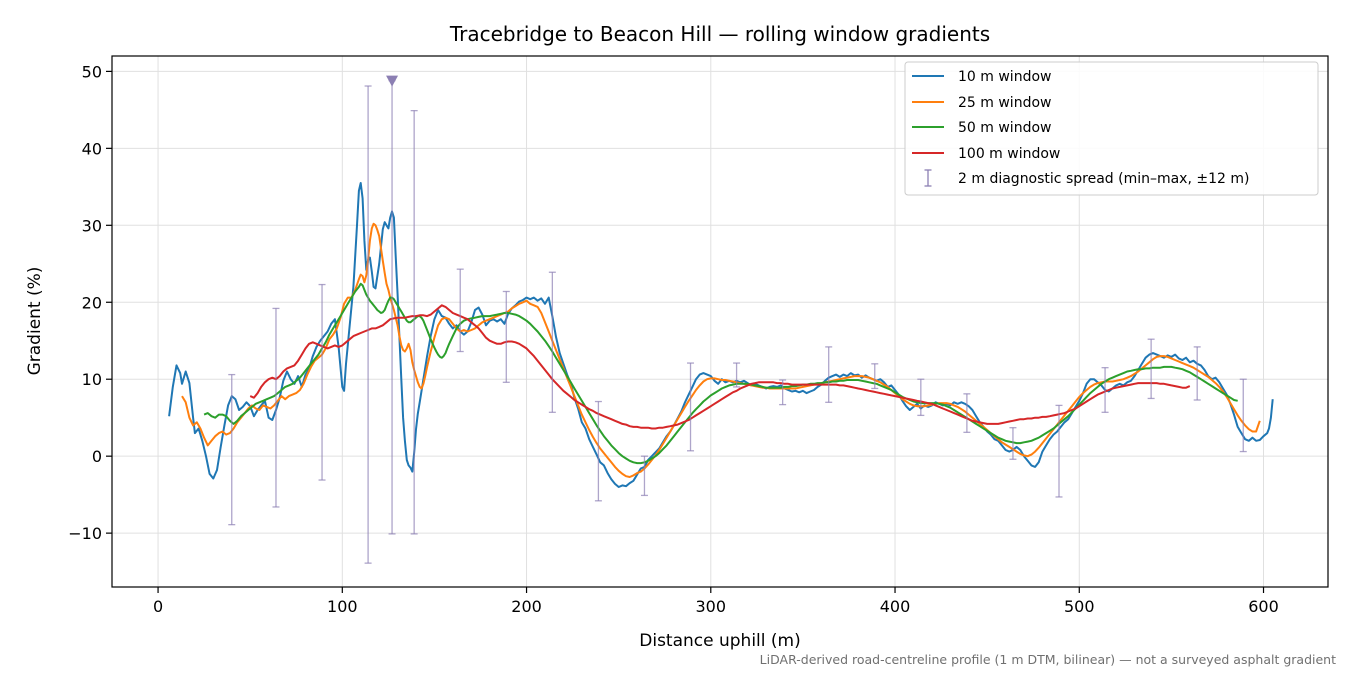 This screenshot has width=1350, height=675. I want to click on x-tick-label: 400, so click(895, 606).